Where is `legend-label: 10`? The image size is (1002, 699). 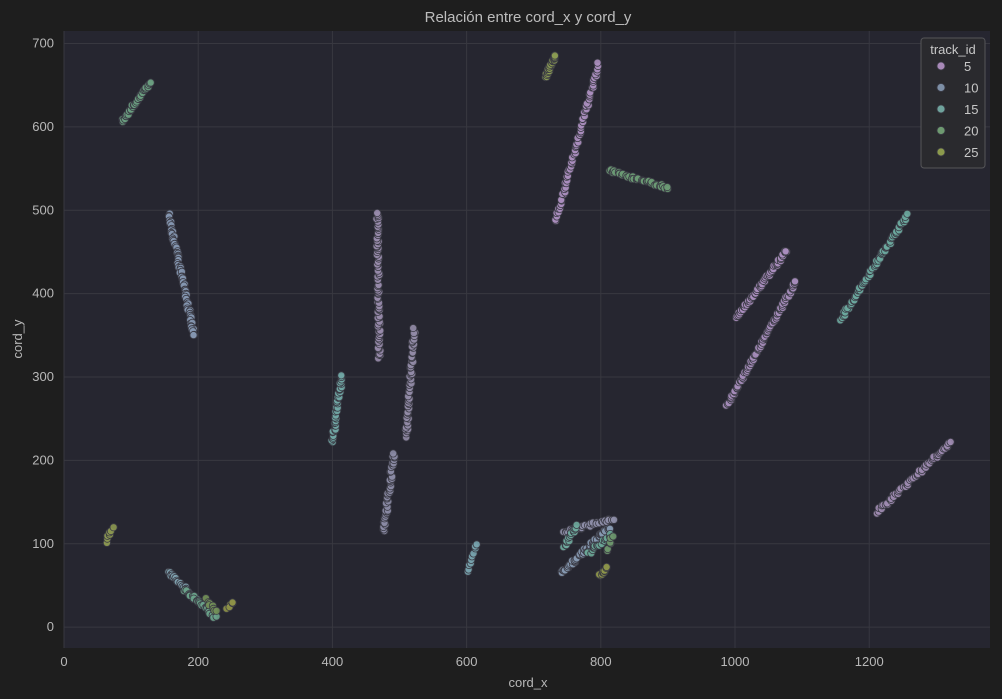 legend-label: 10 is located at coordinates (971, 88).